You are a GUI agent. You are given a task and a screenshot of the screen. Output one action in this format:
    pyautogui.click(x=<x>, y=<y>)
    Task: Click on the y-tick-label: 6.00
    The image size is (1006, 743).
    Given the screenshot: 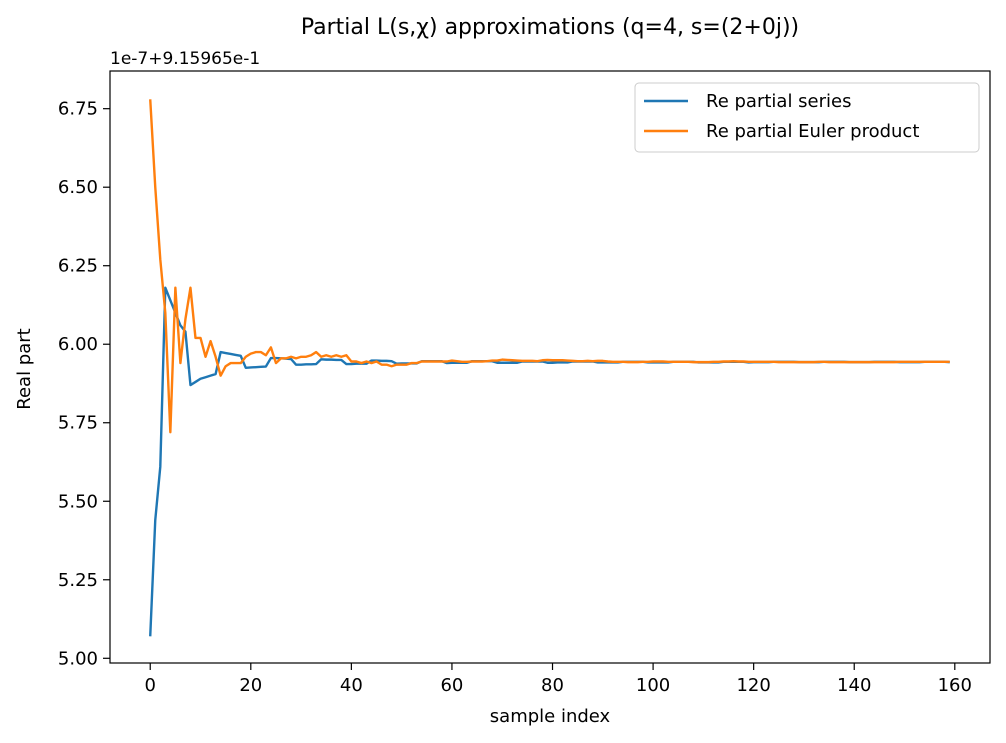 What is the action you would take?
    pyautogui.click(x=78, y=344)
    